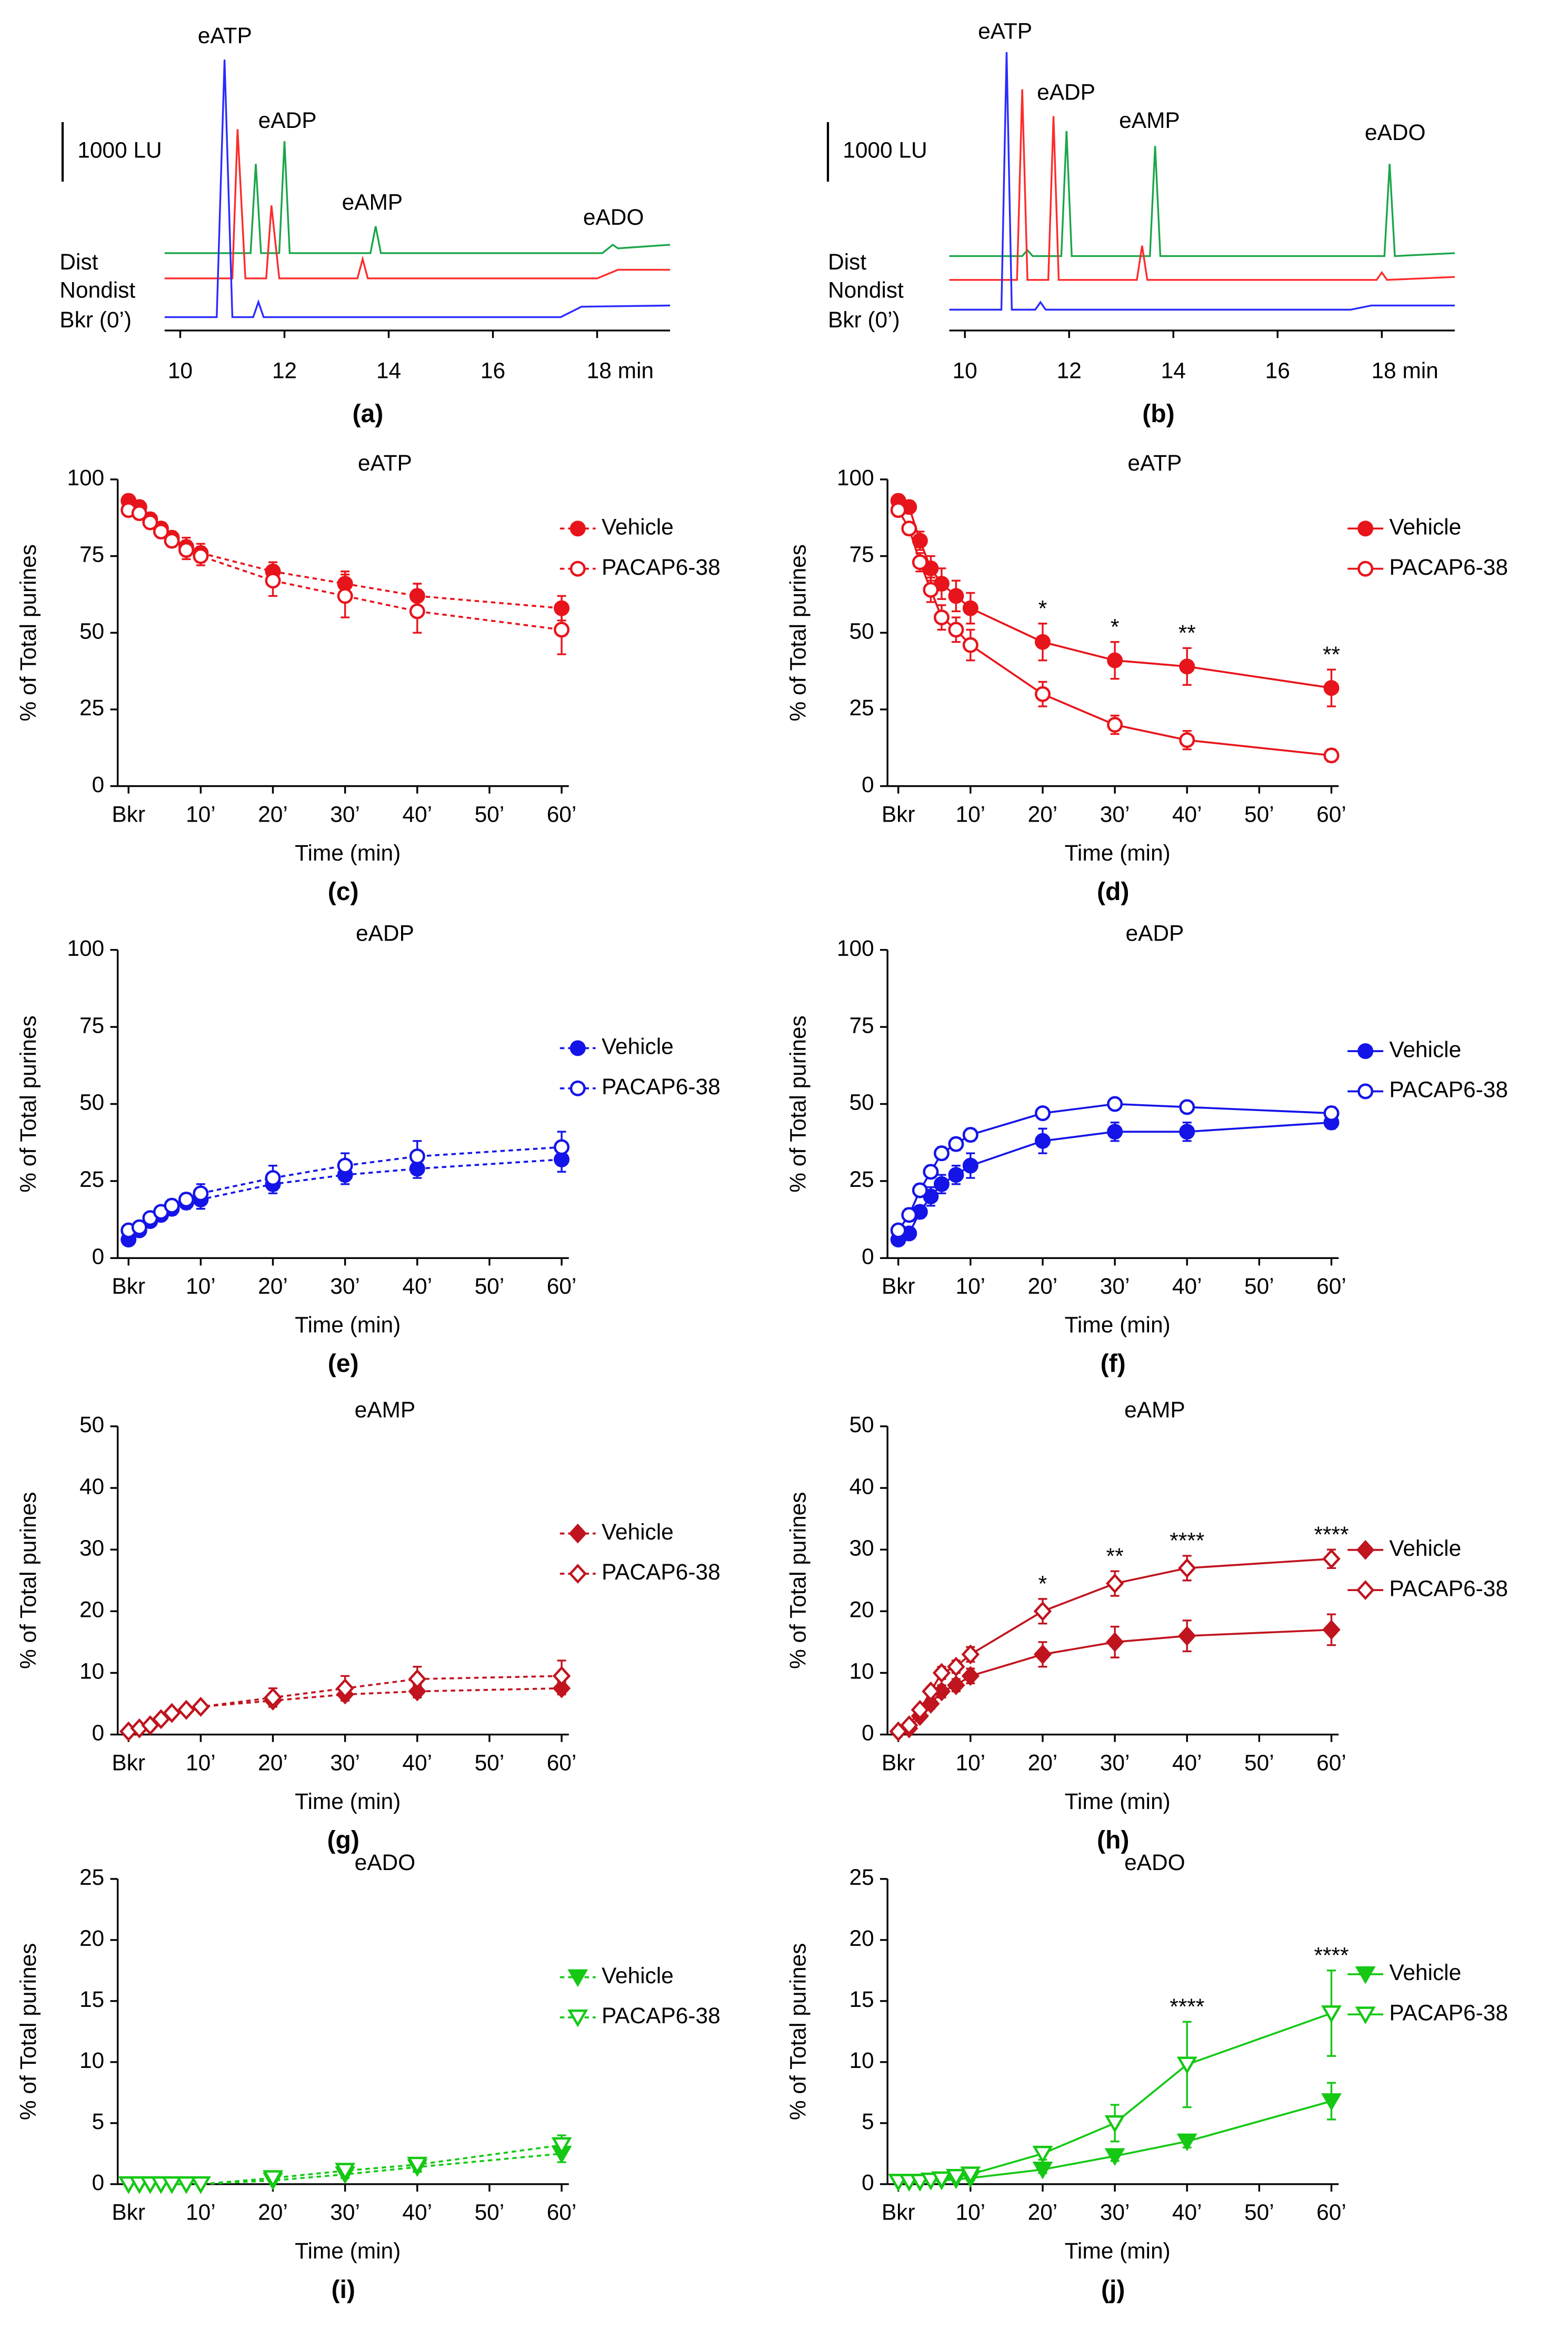 The image size is (1568, 2339). I want to click on y-tick-label: 100, so click(855, 477).